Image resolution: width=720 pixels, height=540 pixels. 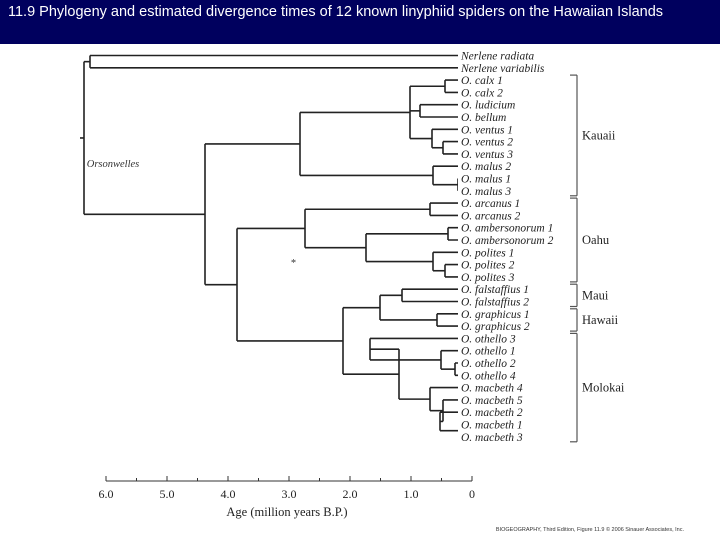 What do you see at coordinates (289, 494) in the screenshot?
I see `axis-tick-label: 3.0` at bounding box center [289, 494].